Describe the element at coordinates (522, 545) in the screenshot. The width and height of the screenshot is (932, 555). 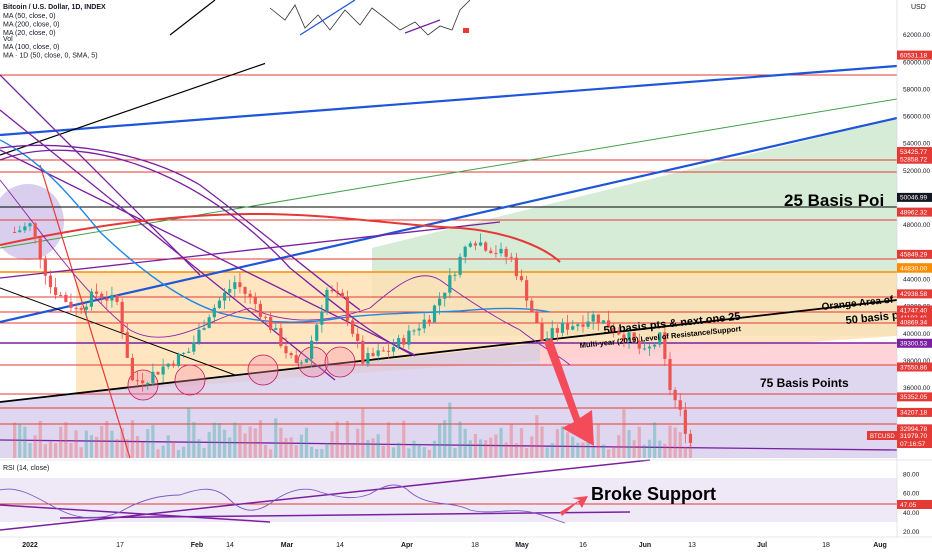
I see `x-tick-label: May` at that location.